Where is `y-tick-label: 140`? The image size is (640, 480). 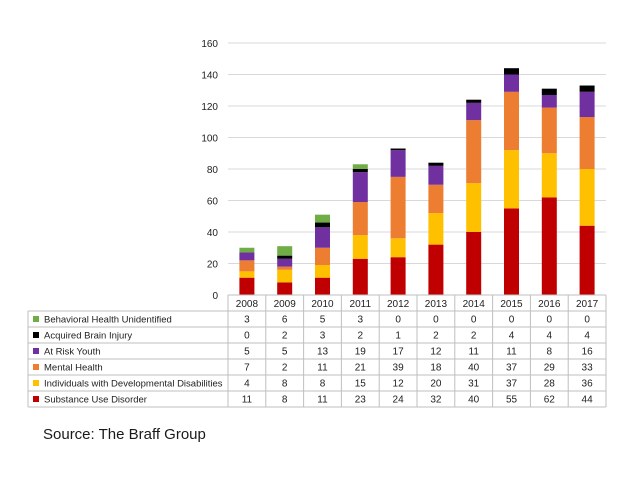
y-tick-label: 140 is located at coordinates (209, 76).